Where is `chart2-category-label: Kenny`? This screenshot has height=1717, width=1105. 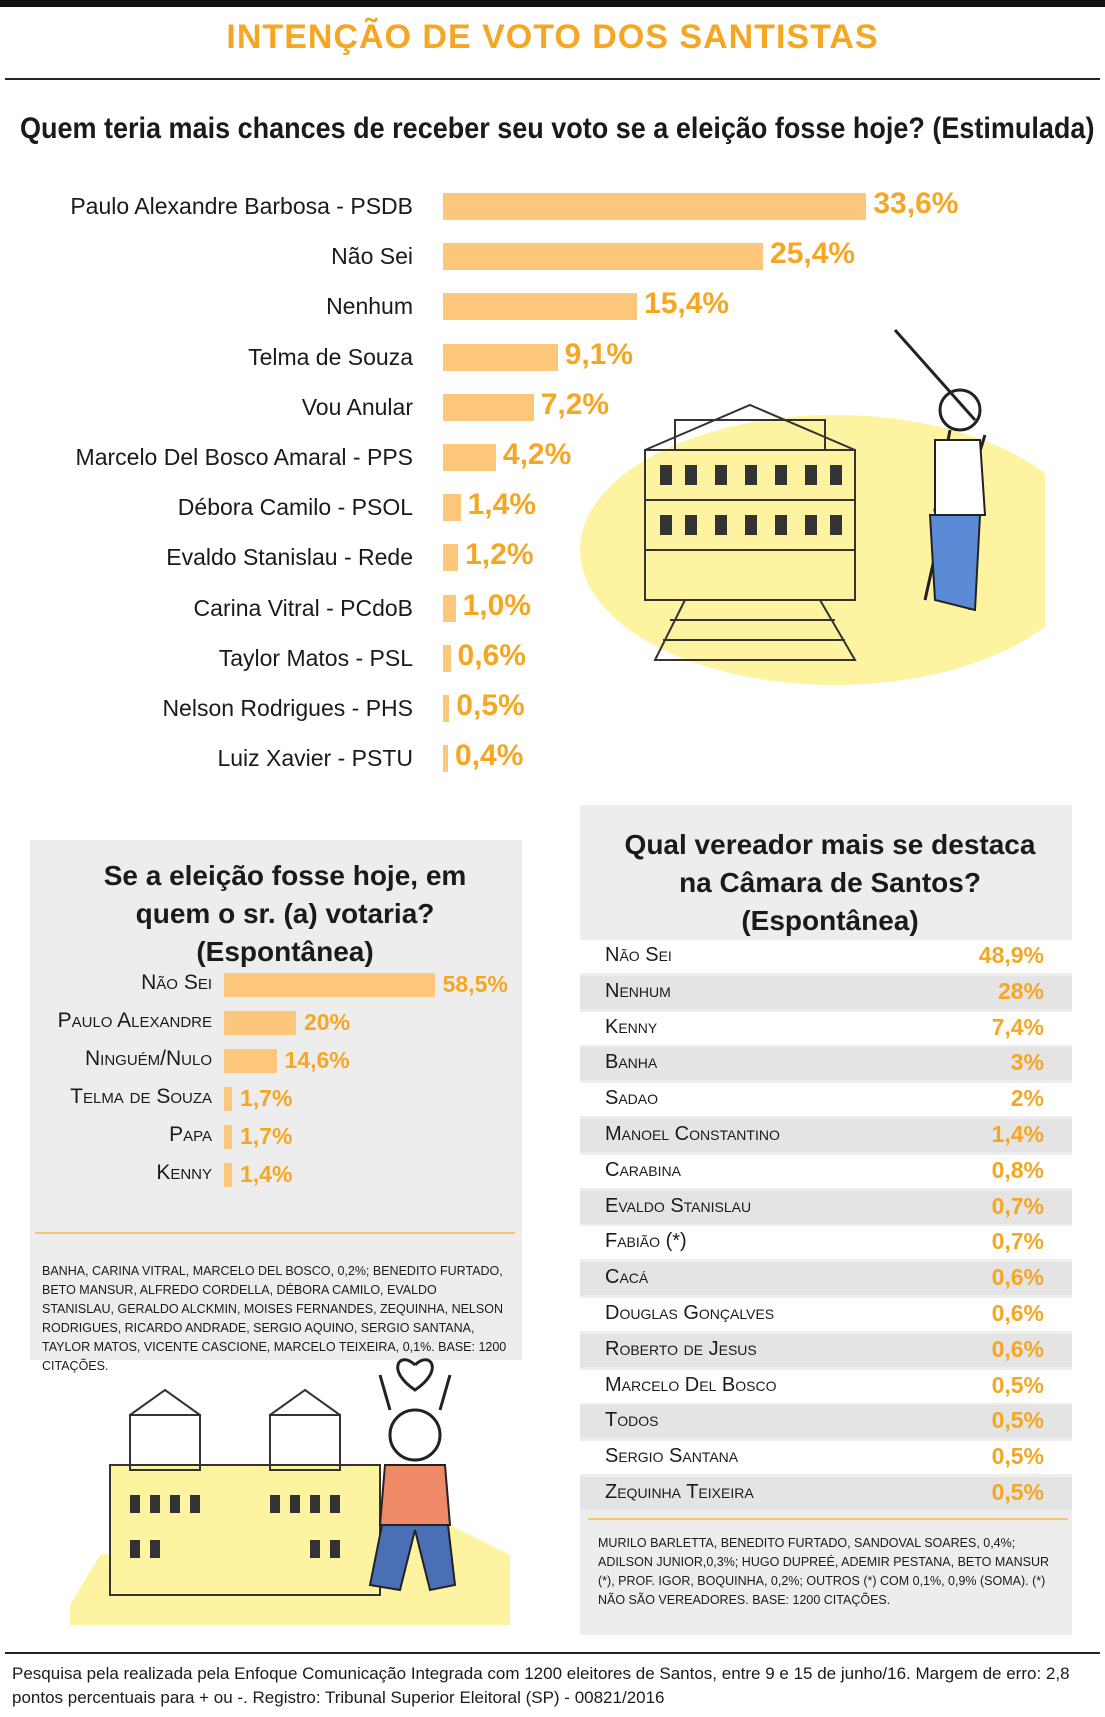
chart2-category-label: Kenny is located at coordinates (184, 1172).